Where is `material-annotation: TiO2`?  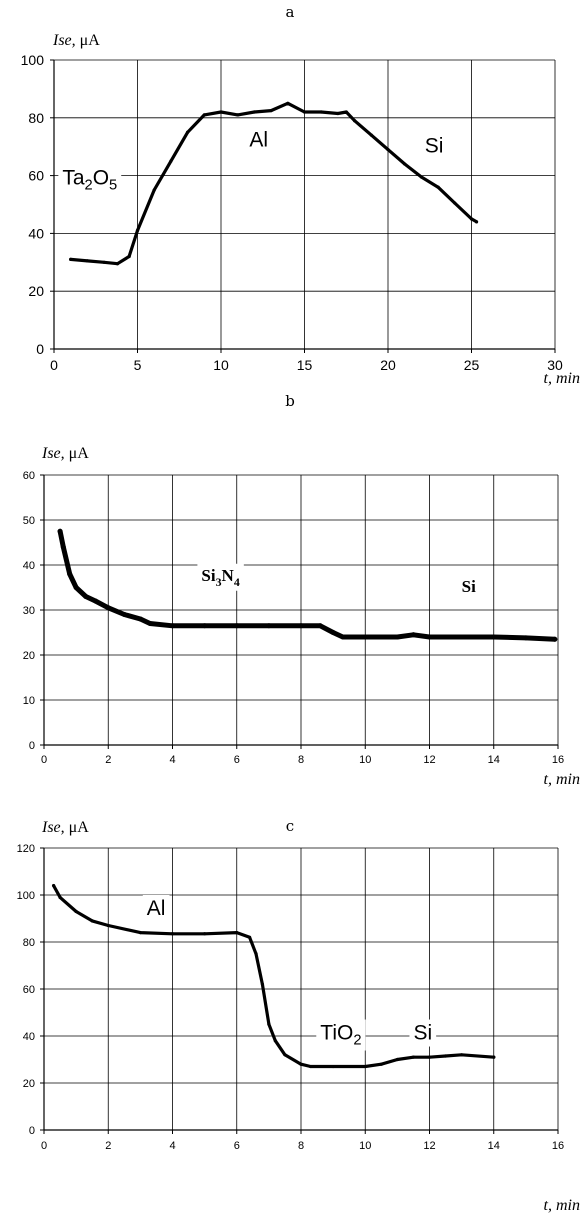 material-annotation: TiO2 is located at coordinates (340, 1035).